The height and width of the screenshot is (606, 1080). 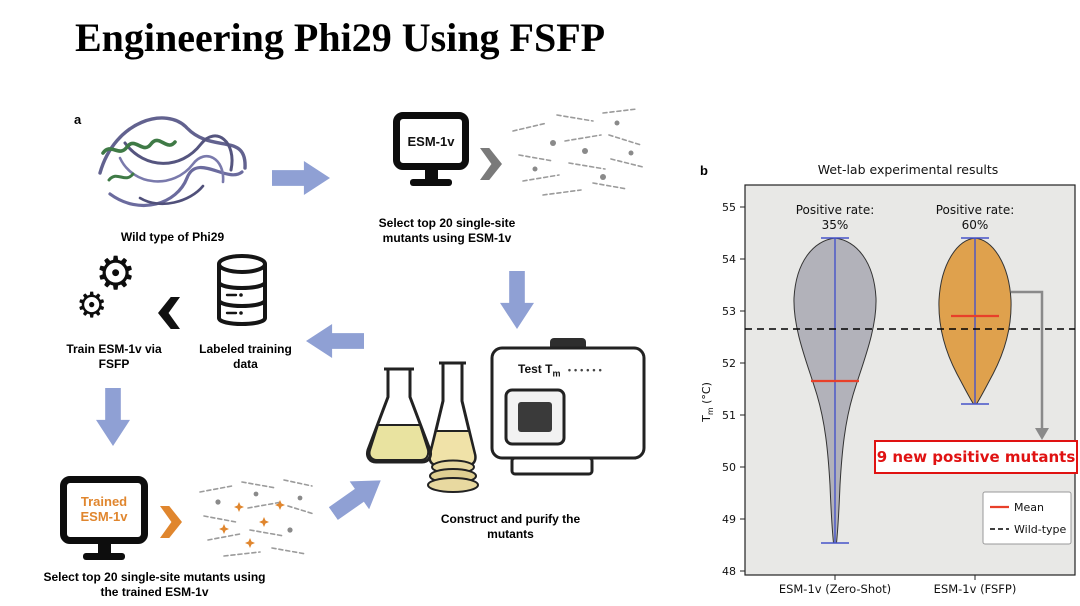 What do you see at coordinates (517, 300) in the screenshot?
I see `flow-arrow-down-icon` at bounding box center [517, 300].